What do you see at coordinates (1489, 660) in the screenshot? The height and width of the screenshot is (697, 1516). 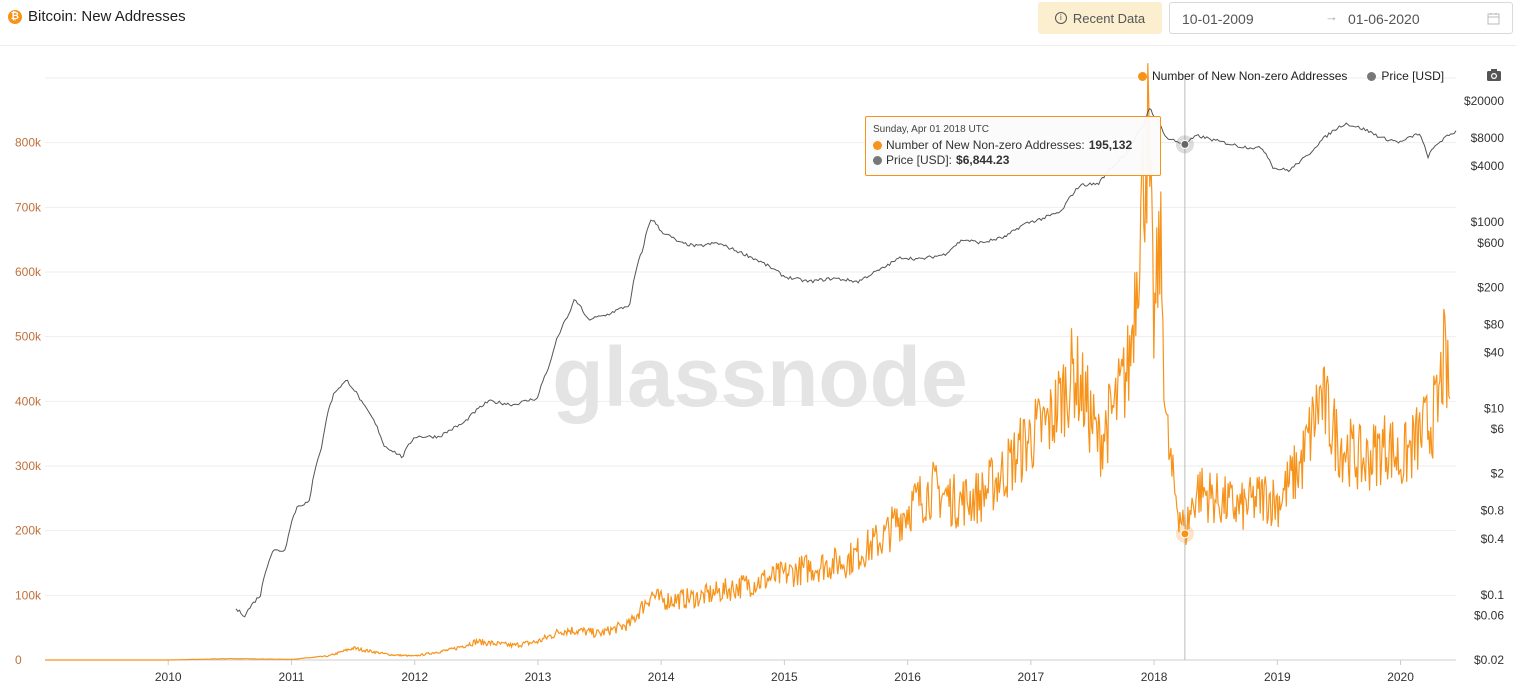 I see `y-right-tick-label: $0.02` at bounding box center [1489, 660].